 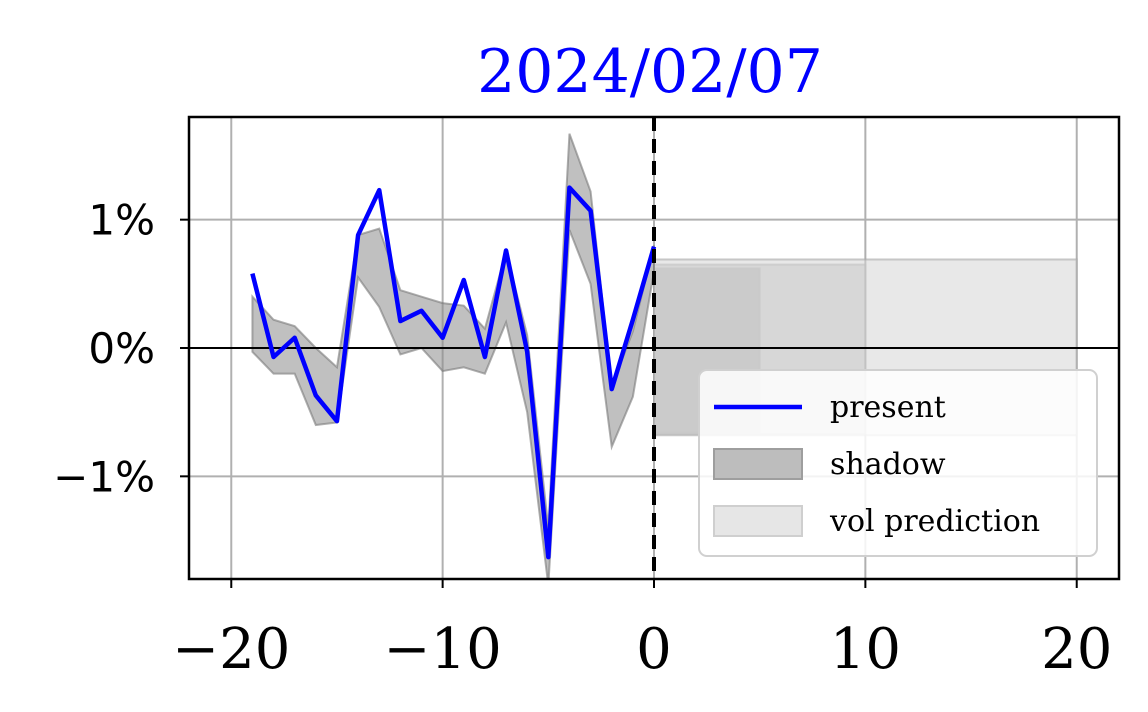 What do you see at coordinates (104, 476) in the screenshot?
I see `y-tick-label: −1%` at bounding box center [104, 476].